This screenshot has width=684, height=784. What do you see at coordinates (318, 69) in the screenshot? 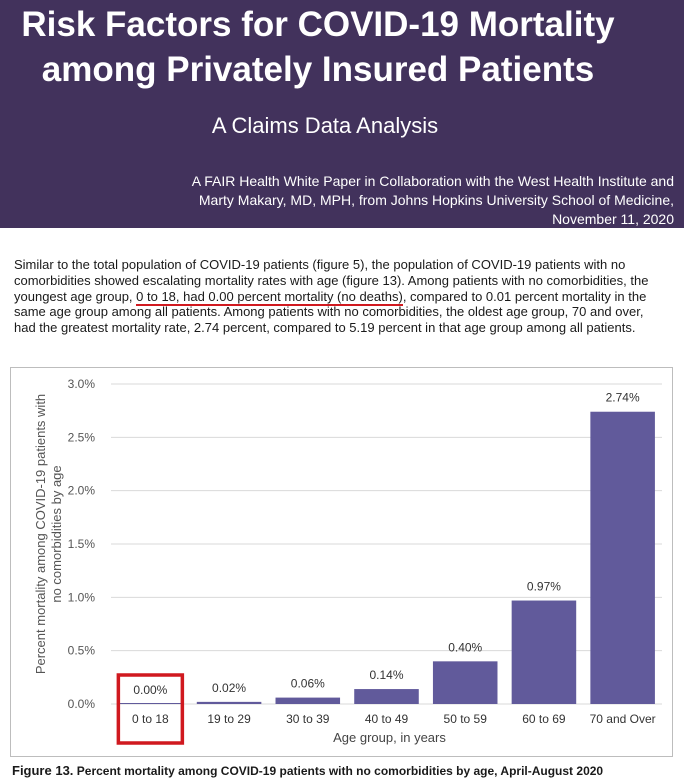
I see `title-line-2: among Privately Insured Patients` at bounding box center [318, 69].